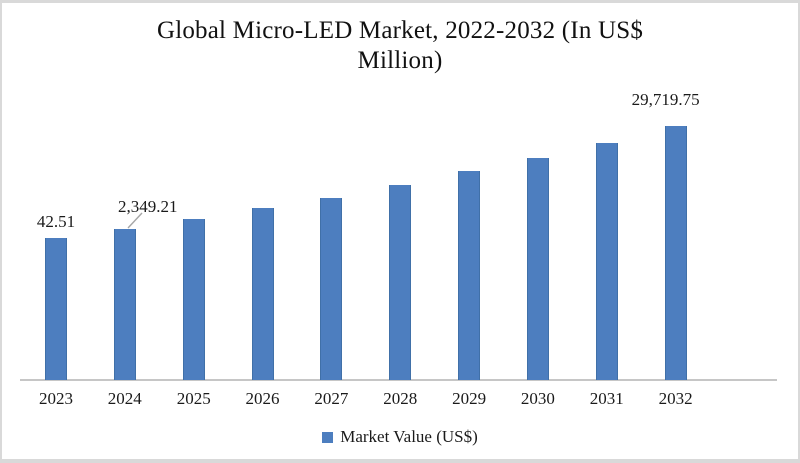 This screenshot has width=800, height=463. Describe the element at coordinates (665, 99) in the screenshot. I see `data-label-2032: 29,719.75` at that location.